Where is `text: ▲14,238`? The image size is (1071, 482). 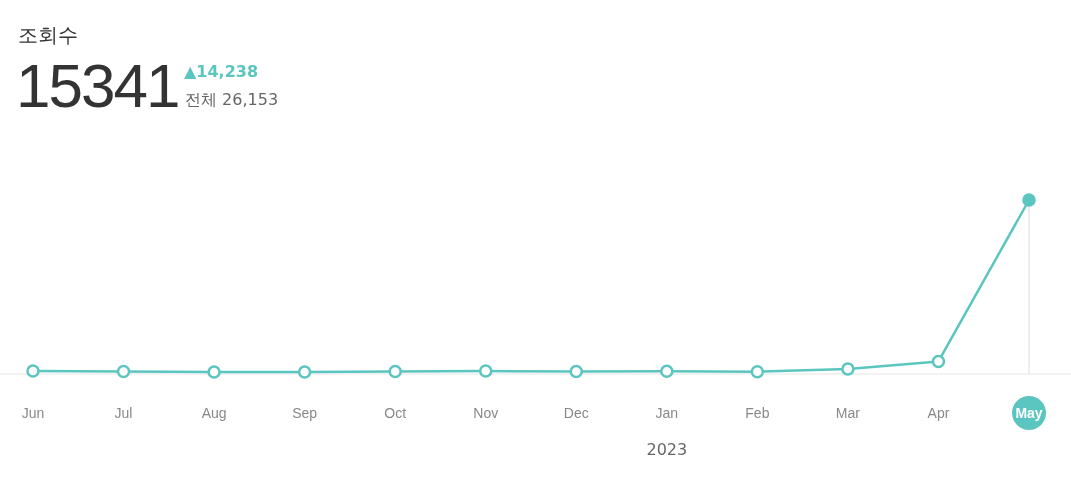 text: ▲14,238 is located at coordinates (221, 71).